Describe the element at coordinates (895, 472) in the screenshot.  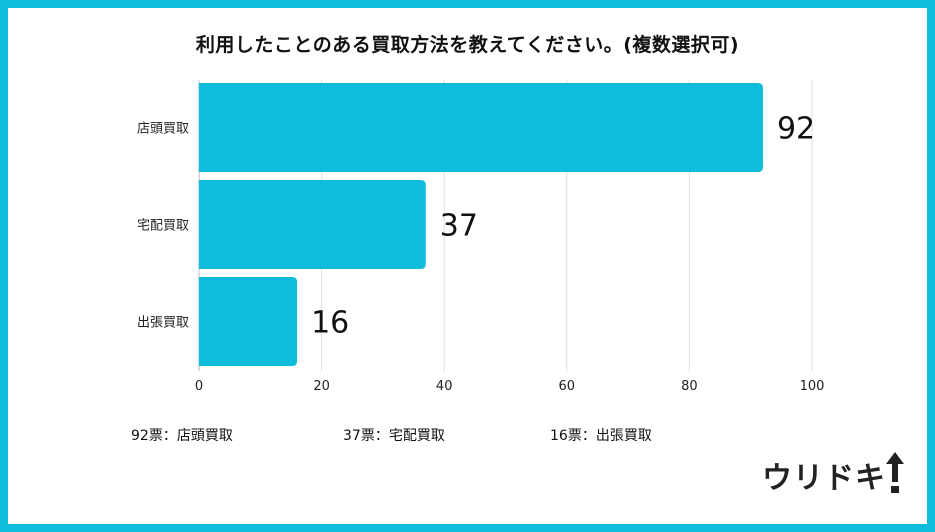
I see `arrow-up-icon` at that location.